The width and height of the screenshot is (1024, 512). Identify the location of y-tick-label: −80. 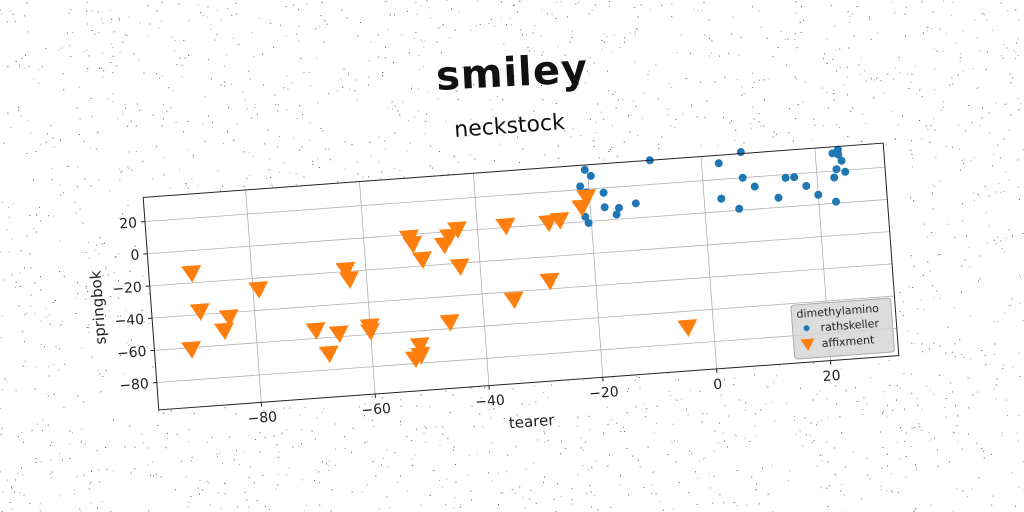
(134, 385).